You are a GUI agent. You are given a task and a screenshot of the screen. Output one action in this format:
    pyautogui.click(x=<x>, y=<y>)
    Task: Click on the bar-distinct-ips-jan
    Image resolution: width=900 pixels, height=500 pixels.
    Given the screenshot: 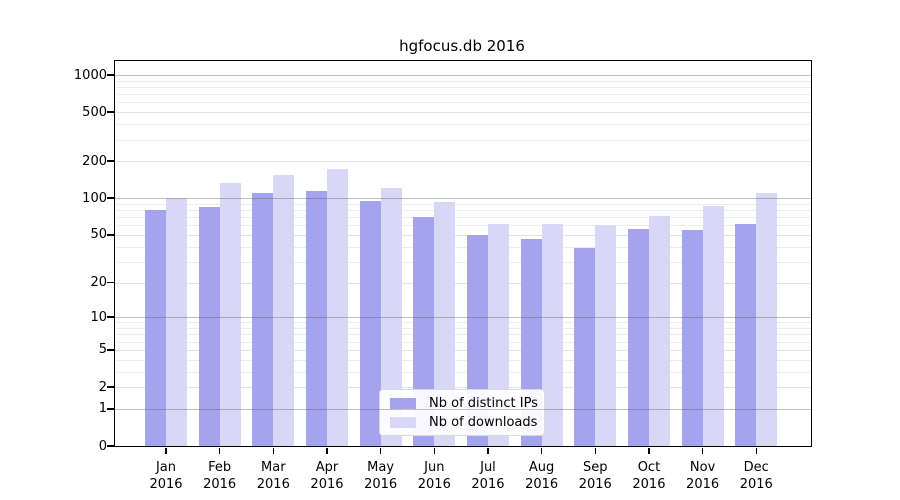 What is the action you would take?
    pyautogui.click(x=155, y=328)
    